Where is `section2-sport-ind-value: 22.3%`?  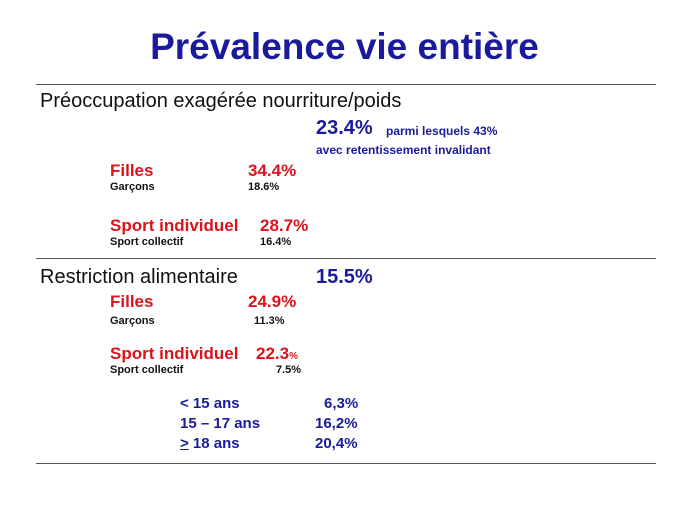
section2-sport-ind-value: 22.3% is located at coordinates (277, 354).